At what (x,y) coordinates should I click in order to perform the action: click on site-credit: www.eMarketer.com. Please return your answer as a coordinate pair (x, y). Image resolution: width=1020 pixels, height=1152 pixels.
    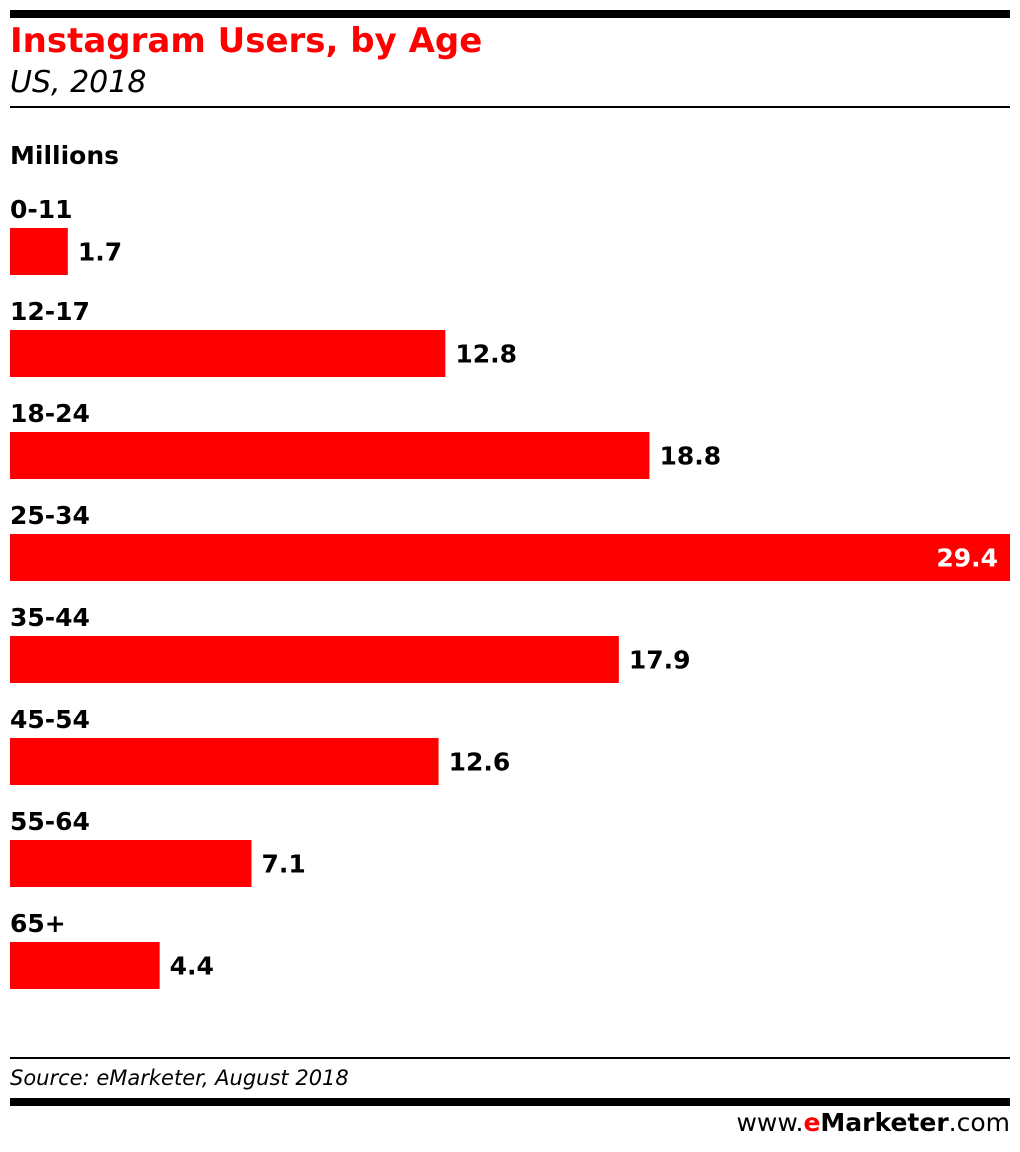
    Looking at the image, I should click on (873, 1123).